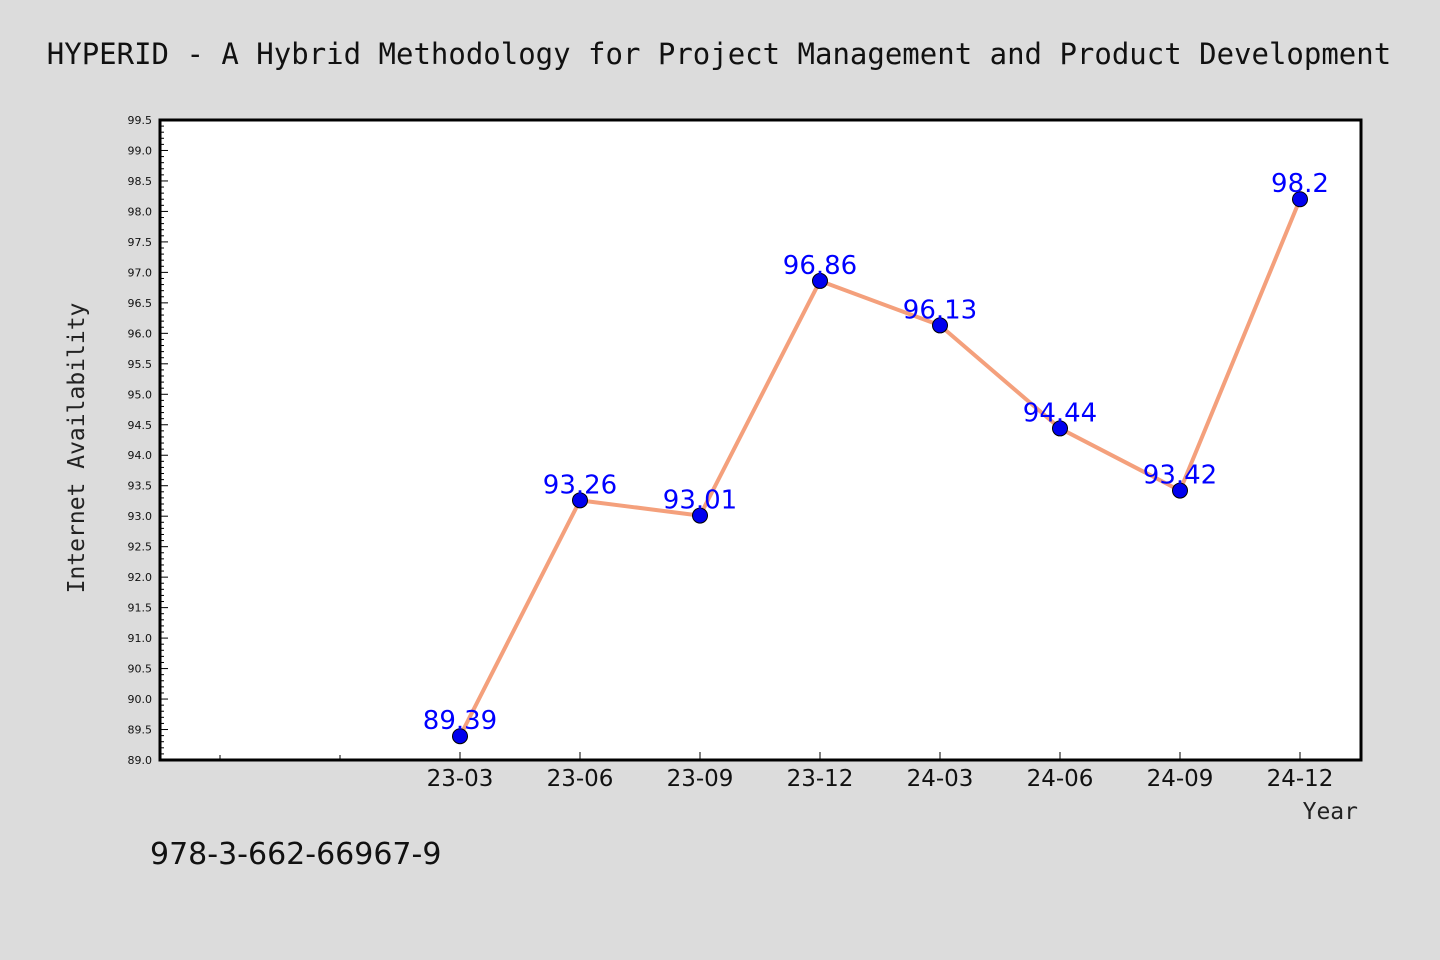 Image resolution: width=1440 pixels, height=960 pixels. Describe the element at coordinates (580, 485) in the screenshot. I see `data-label: 93.26` at that location.